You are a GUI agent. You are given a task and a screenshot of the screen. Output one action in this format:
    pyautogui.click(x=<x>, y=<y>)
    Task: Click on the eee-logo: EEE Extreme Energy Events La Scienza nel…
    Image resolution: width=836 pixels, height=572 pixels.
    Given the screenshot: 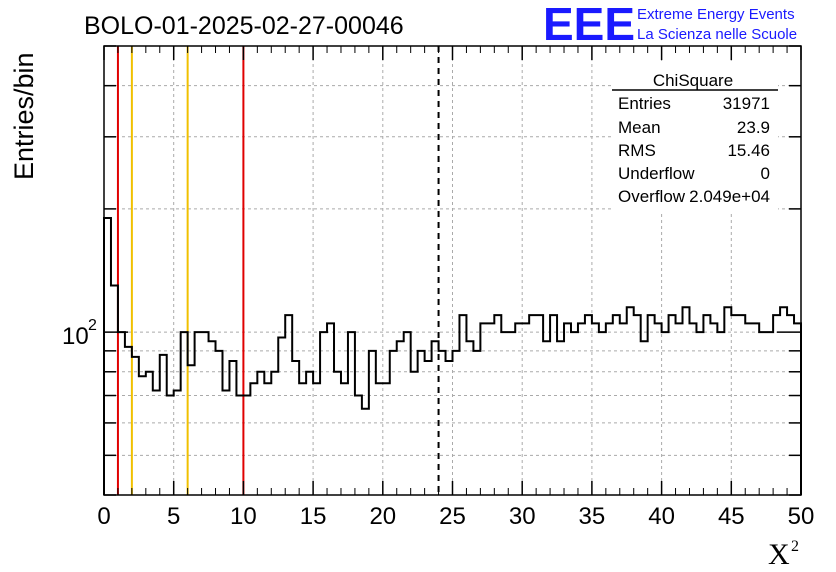 What is the action you would take?
    pyautogui.click(x=670, y=25)
    